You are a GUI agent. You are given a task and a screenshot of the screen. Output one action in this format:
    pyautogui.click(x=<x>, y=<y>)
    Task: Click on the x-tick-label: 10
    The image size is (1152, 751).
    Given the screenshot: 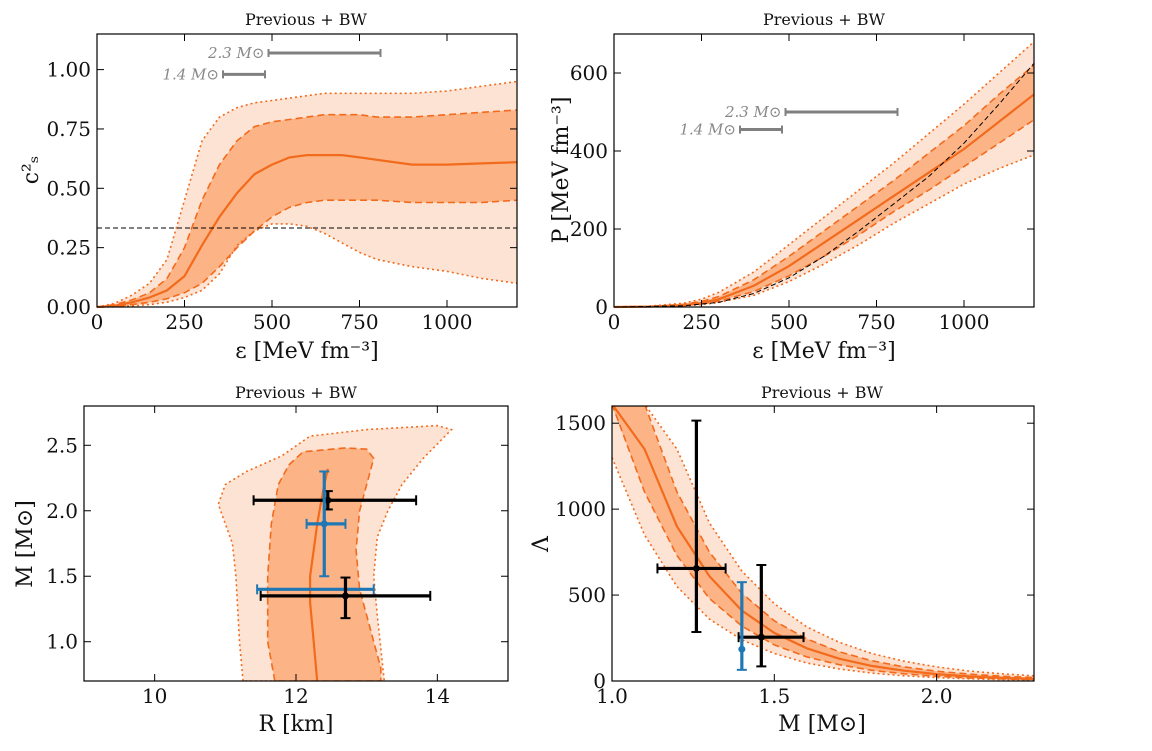 What is the action you would take?
    pyautogui.click(x=154, y=696)
    